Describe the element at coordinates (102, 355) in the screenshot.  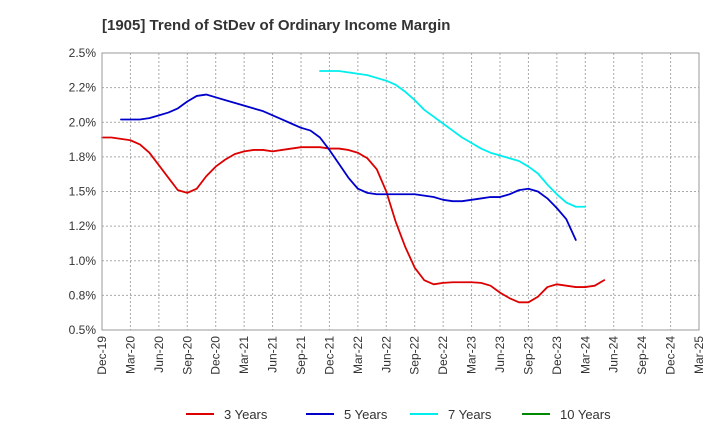
I see `x-tick-label: Dec-19` at that location.